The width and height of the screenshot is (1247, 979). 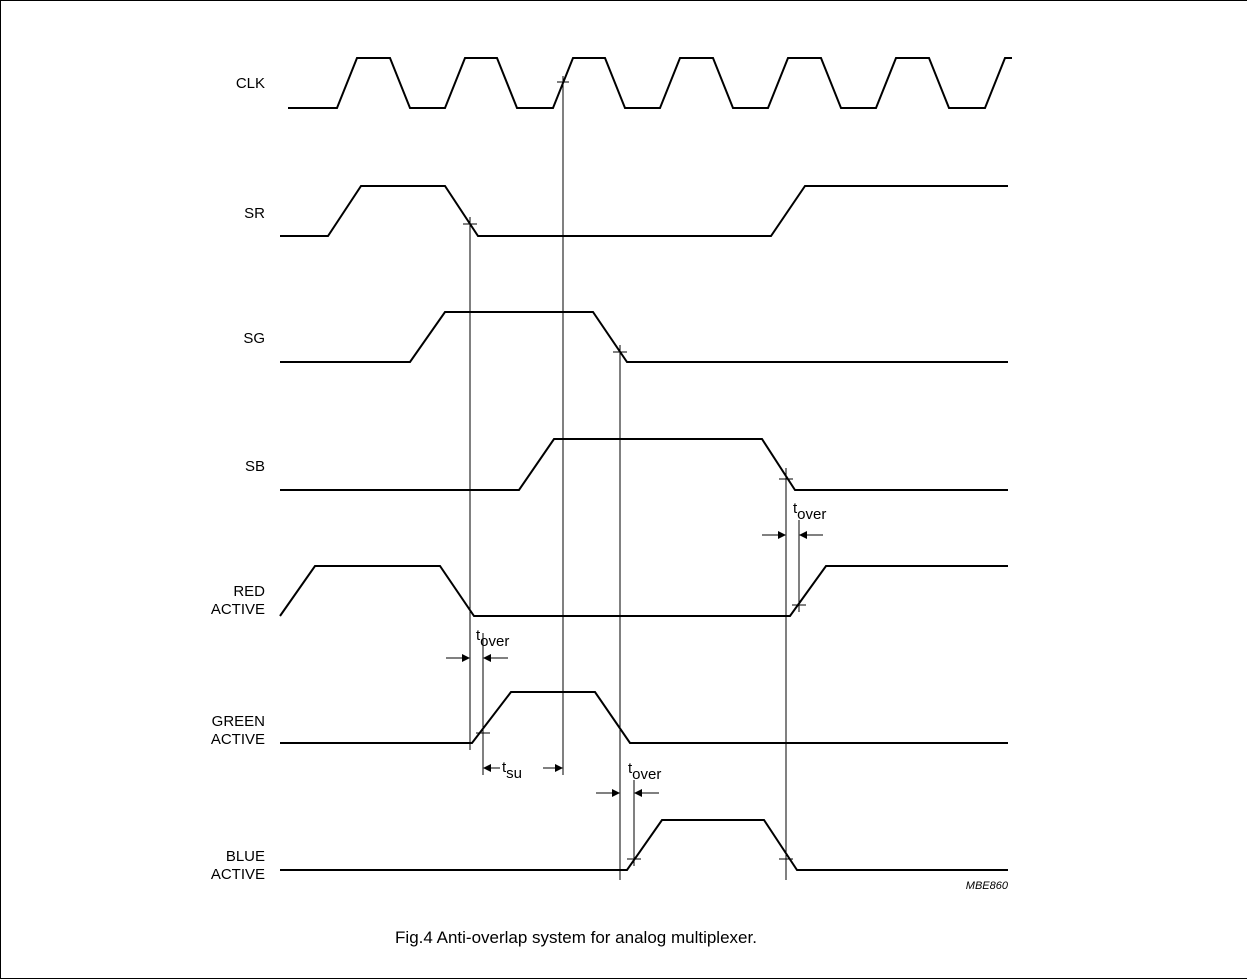 I want to click on wave-sb, so click(x=644, y=464).